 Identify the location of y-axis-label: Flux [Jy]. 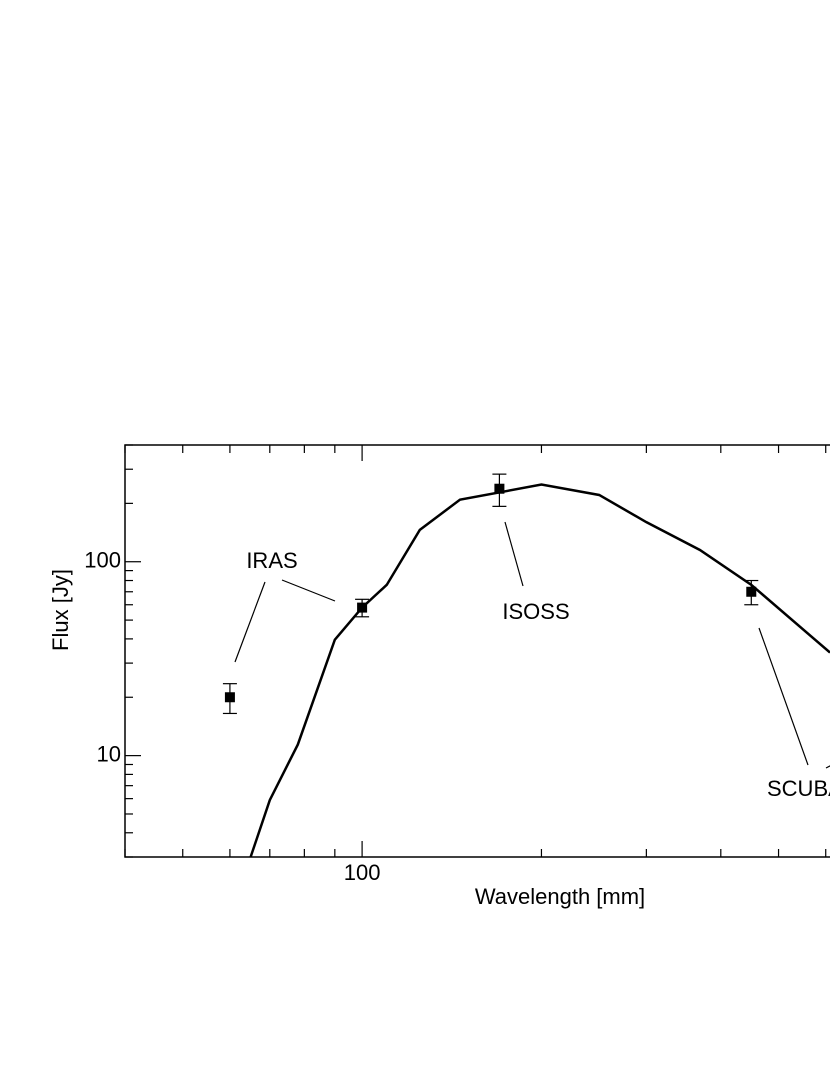
(60, 610).